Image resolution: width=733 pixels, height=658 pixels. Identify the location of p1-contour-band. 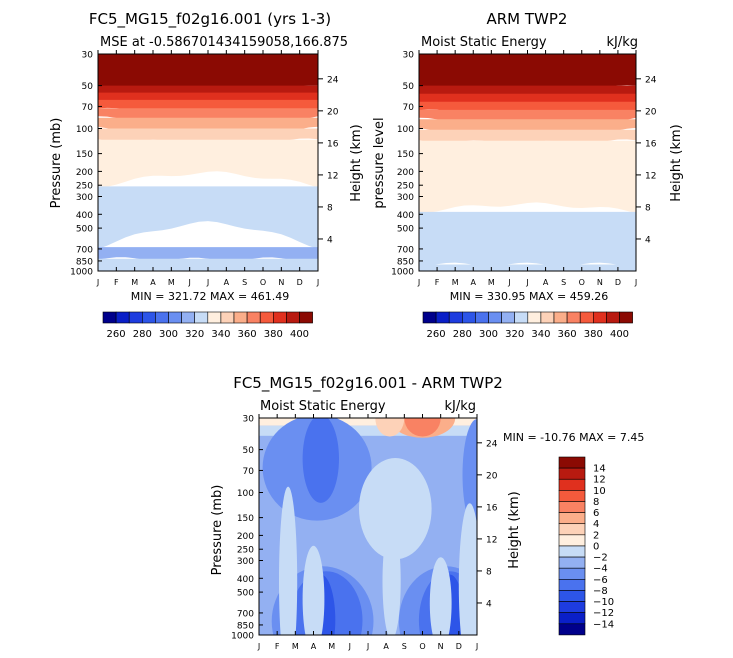
(208, 217).